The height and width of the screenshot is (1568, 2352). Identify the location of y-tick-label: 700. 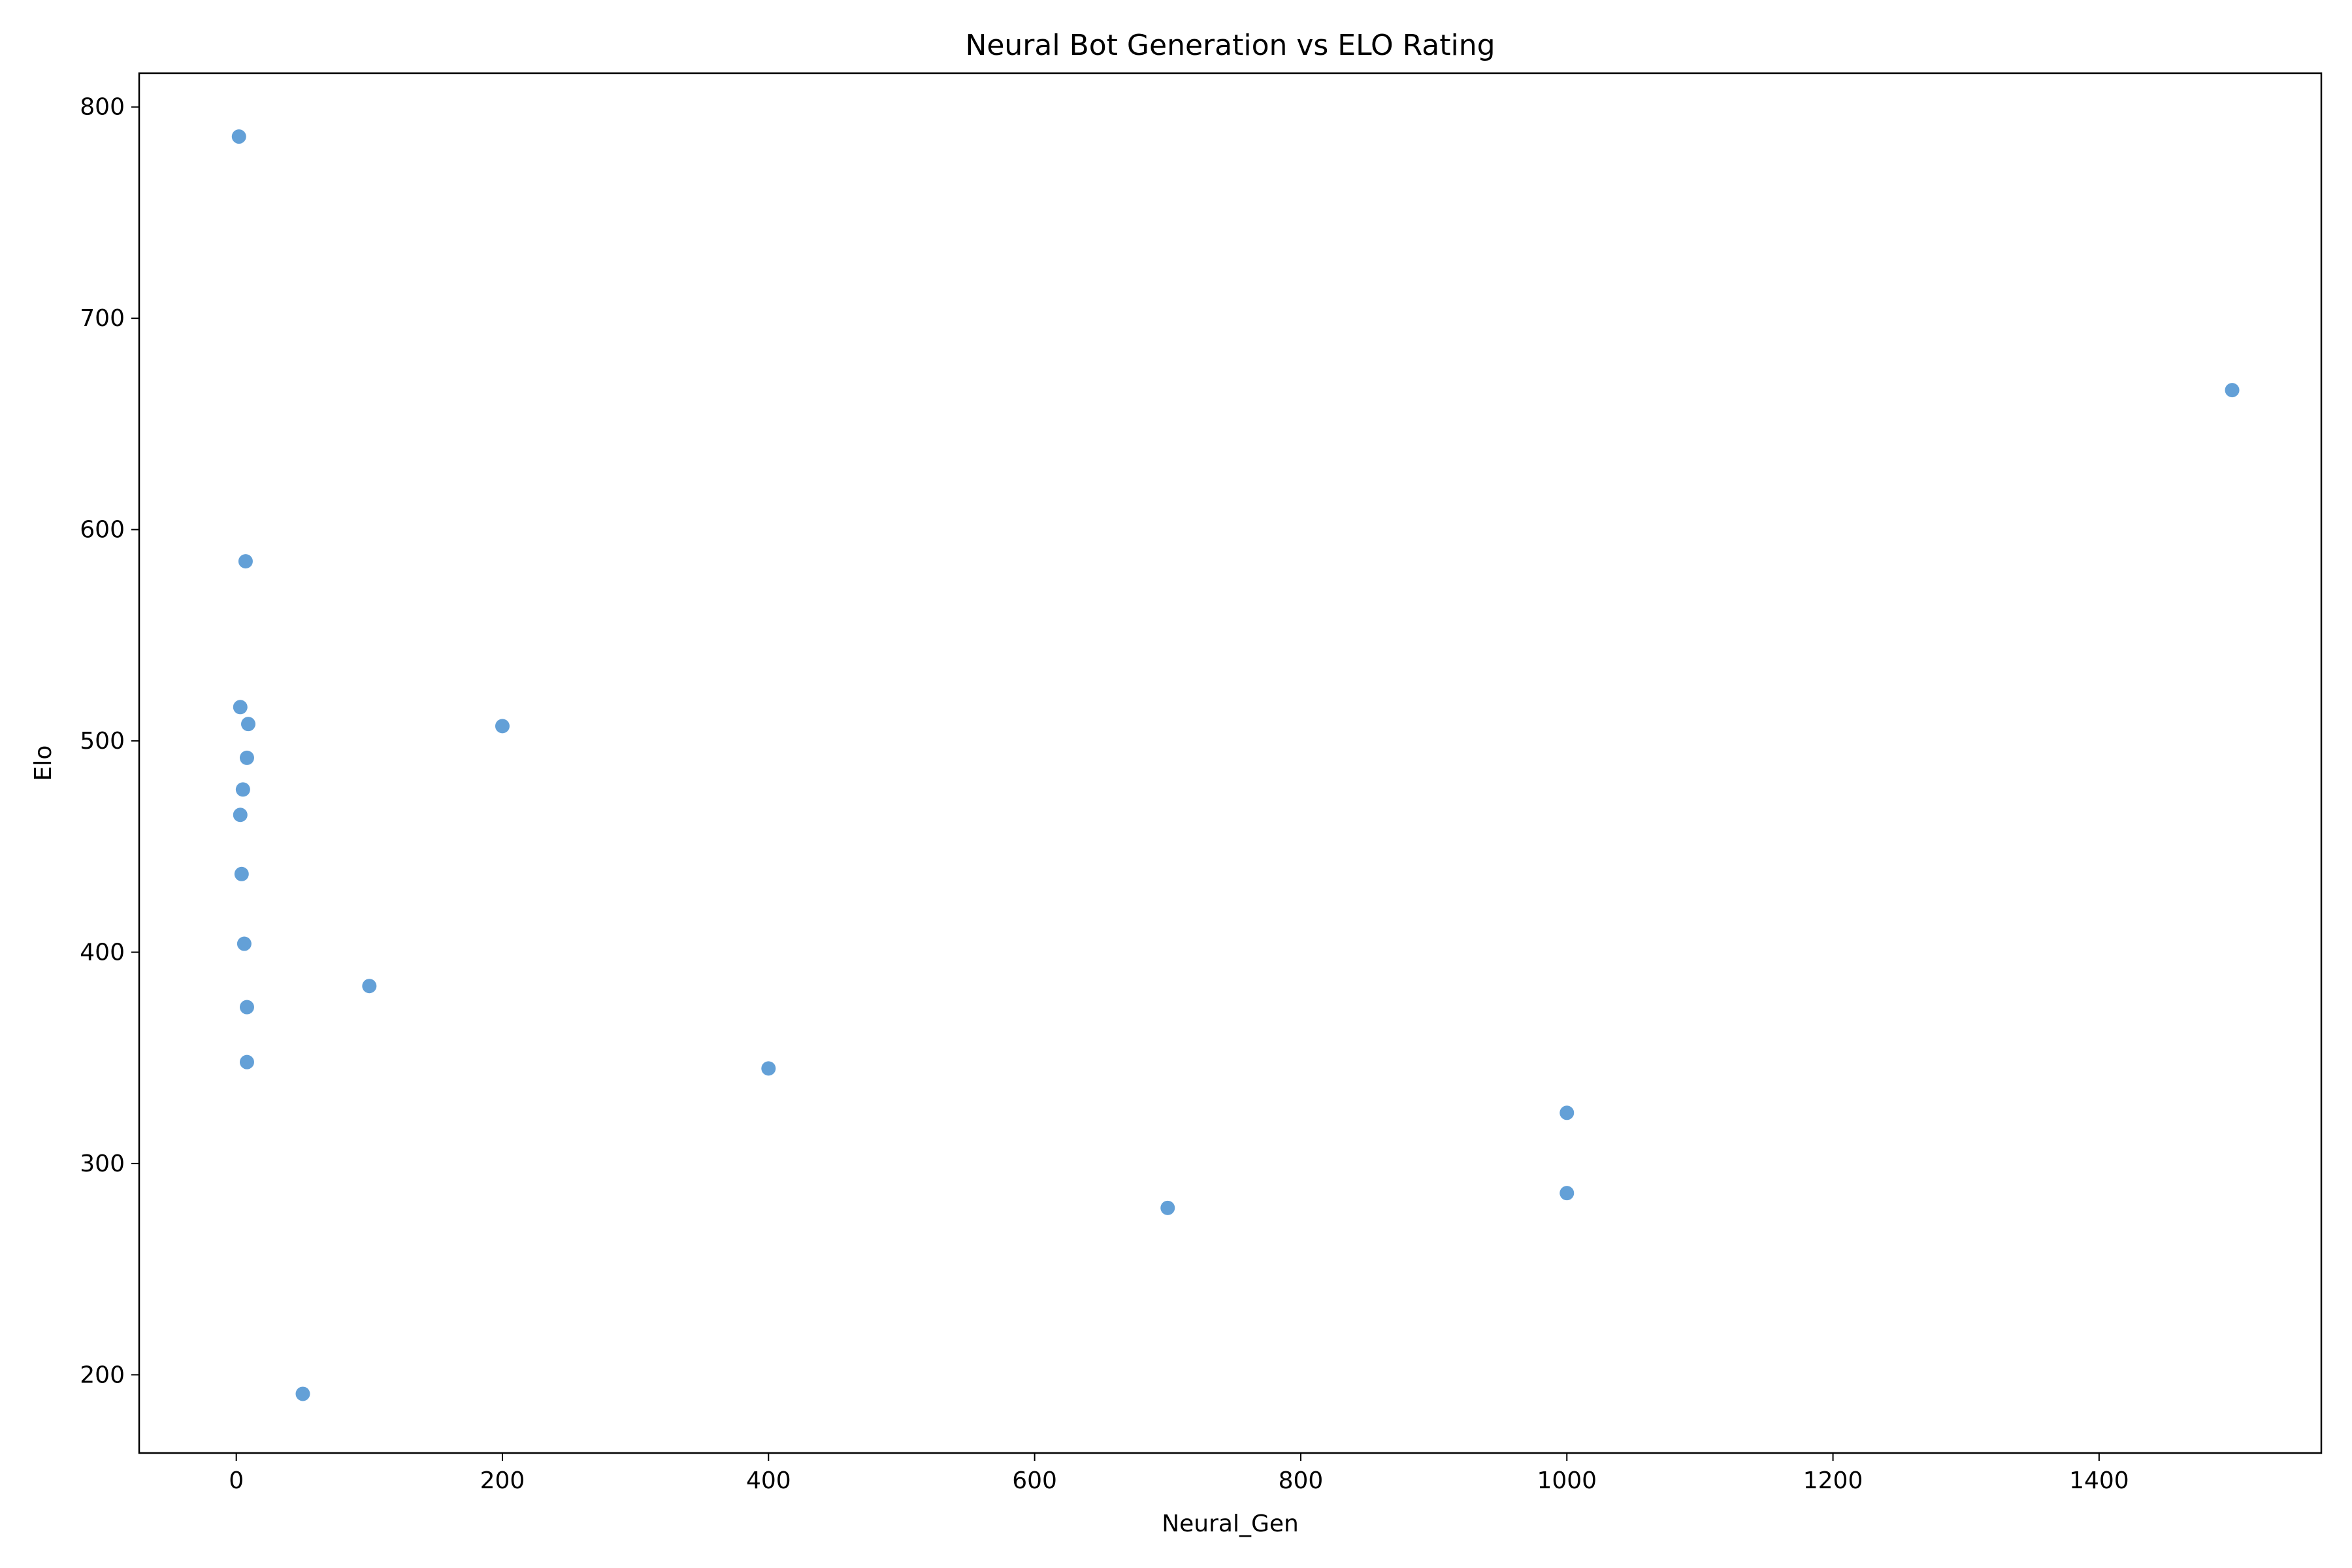
(102, 318).